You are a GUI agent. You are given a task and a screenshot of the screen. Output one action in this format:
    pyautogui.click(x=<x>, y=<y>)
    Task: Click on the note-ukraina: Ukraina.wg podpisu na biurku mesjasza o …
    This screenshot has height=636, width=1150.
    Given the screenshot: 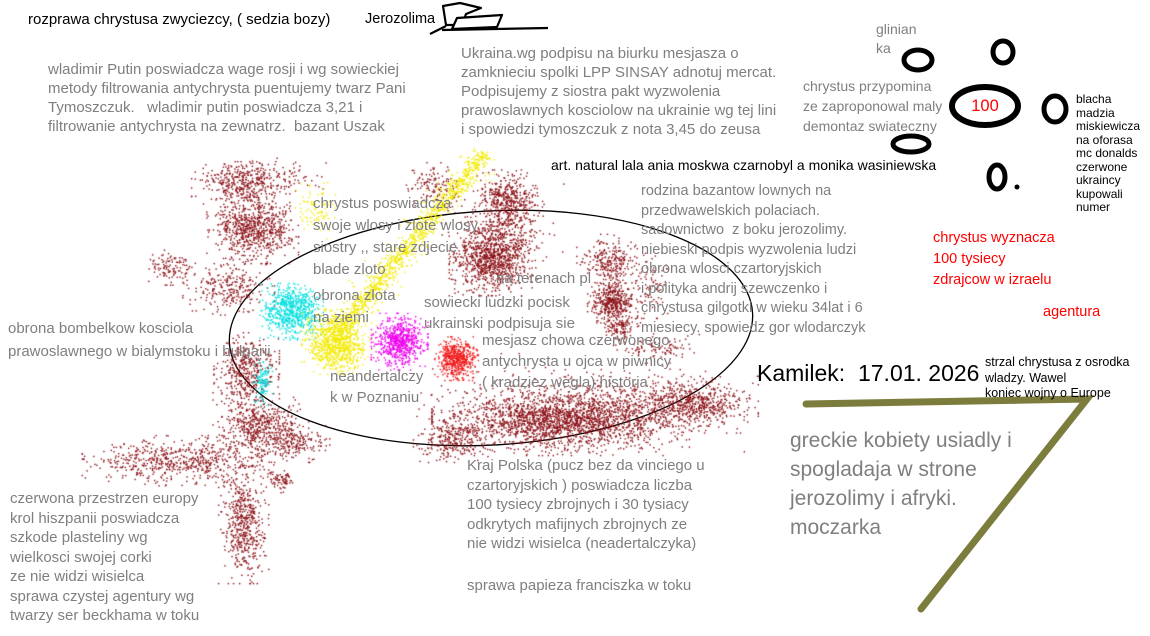 What is the action you would take?
    pyautogui.click(x=619, y=91)
    